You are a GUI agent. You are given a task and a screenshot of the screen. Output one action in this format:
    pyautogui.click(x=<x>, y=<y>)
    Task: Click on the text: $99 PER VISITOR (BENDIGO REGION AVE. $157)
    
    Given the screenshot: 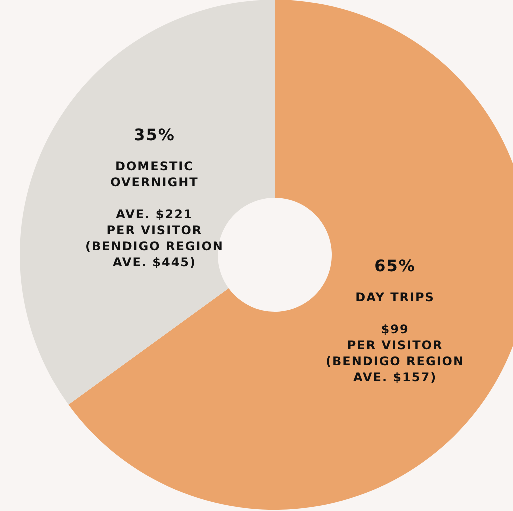 What is the action you would take?
    pyautogui.click(x=395, y=353)
    